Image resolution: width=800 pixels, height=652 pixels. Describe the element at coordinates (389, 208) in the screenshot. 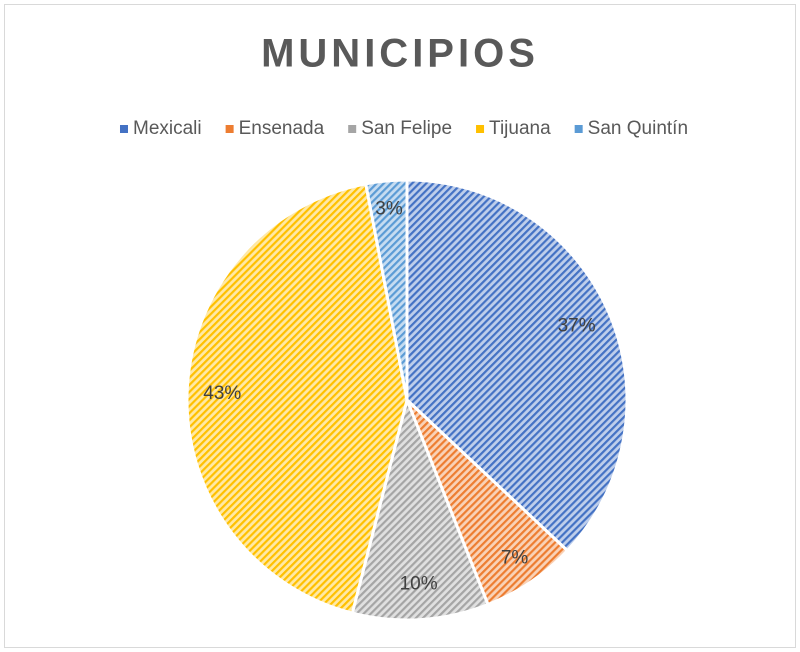

I see `data-label: 3%` at that location.